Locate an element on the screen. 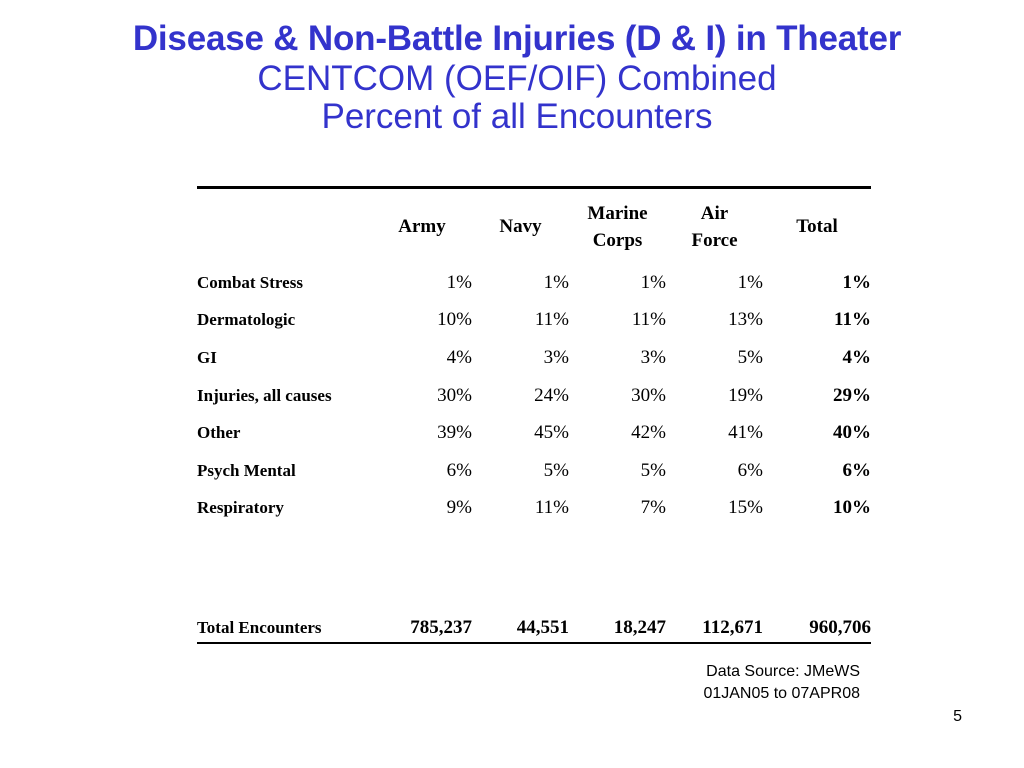 Image resolution: width=1024 pixels, height=768 pixels. table-row: Injuries, all causes 30% 24% 30% 19% 29% is located at coordinates (534, 396).